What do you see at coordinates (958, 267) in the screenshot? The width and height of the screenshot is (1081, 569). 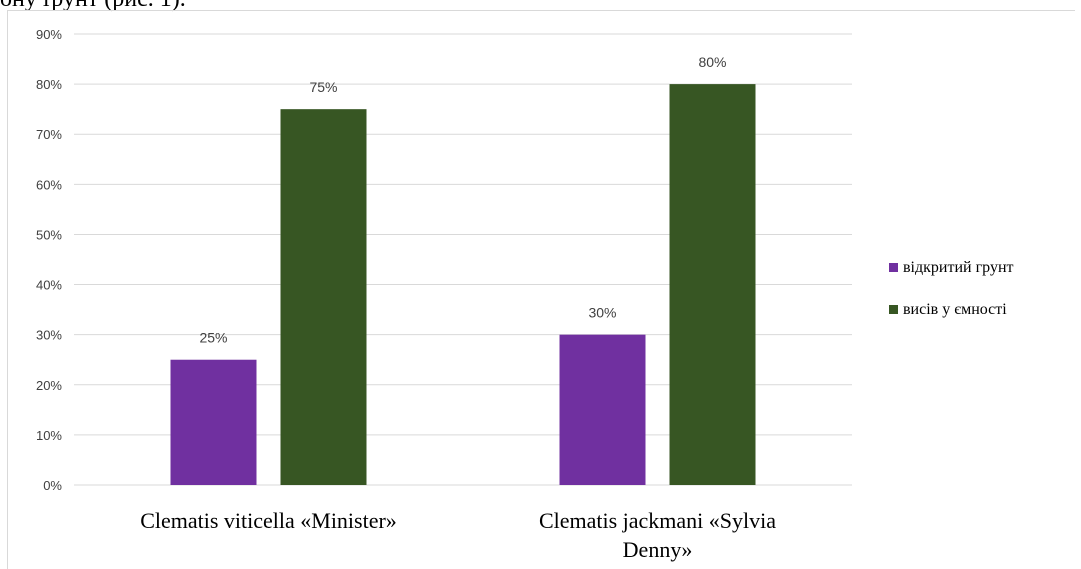 I see `legend-label-1: відкритий грунт` at bounding box center [958, 267].